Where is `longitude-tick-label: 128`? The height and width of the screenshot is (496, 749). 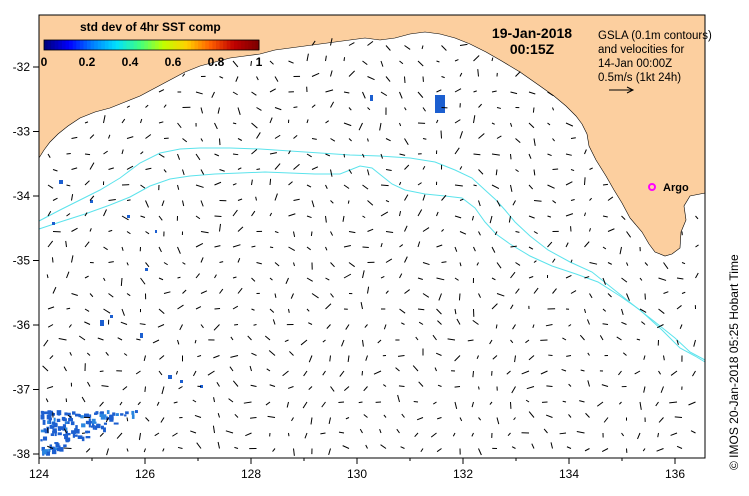 longitude-tick-label: 128 is located at coordinates (251, 474).